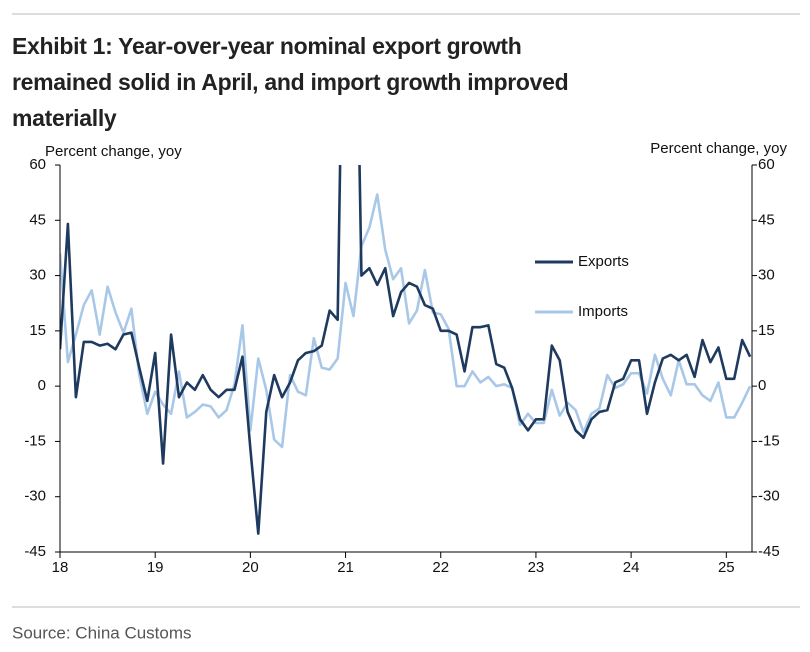 The width and height of the screenshot is (810, 652). What do you see at coordinates (536, 567) in the screenshot?
I see `x-tick-label: 23` at bounding box center [536, 567].